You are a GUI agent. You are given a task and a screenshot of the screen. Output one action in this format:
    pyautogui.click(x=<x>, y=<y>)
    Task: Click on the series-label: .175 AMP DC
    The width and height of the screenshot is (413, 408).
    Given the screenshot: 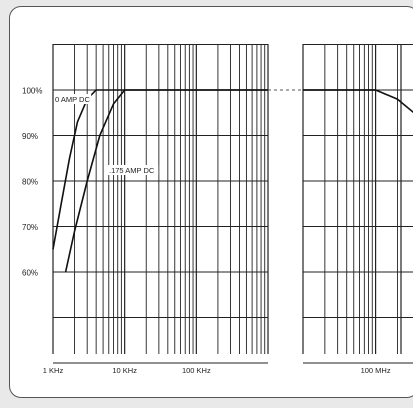 What is the action you would take?
    pyautogui.click(x=132, y=170)
    